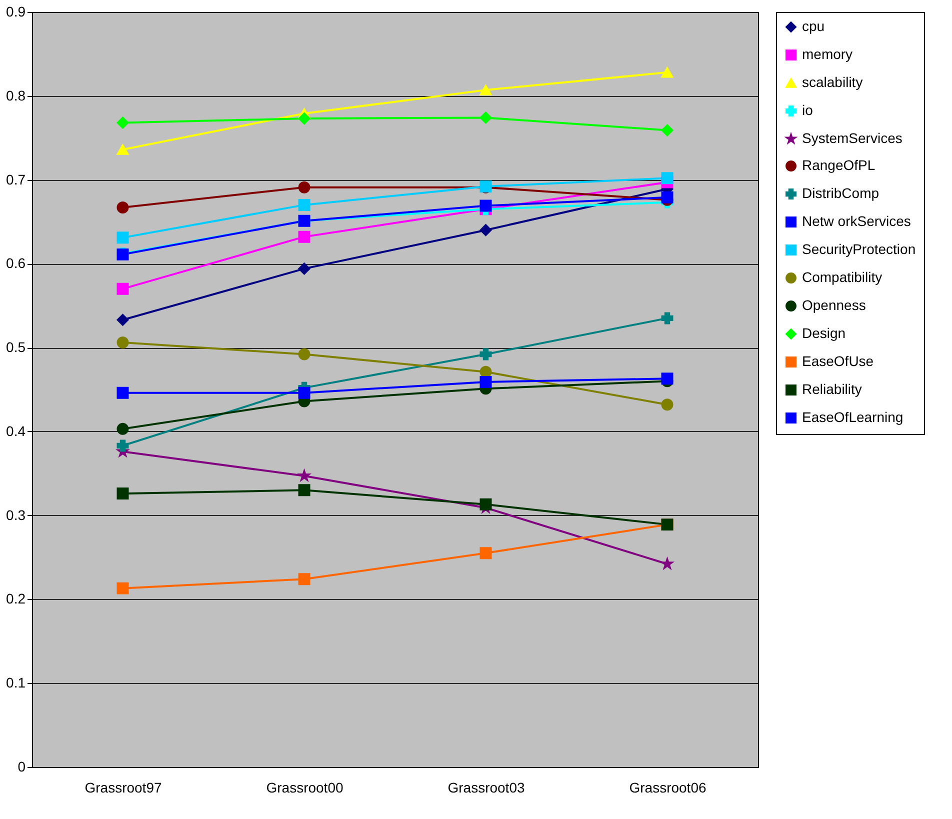  Describe the element at coordinates (305, 788) in the screenshot. I see `x-tick-label: Grassroot00` at that location.